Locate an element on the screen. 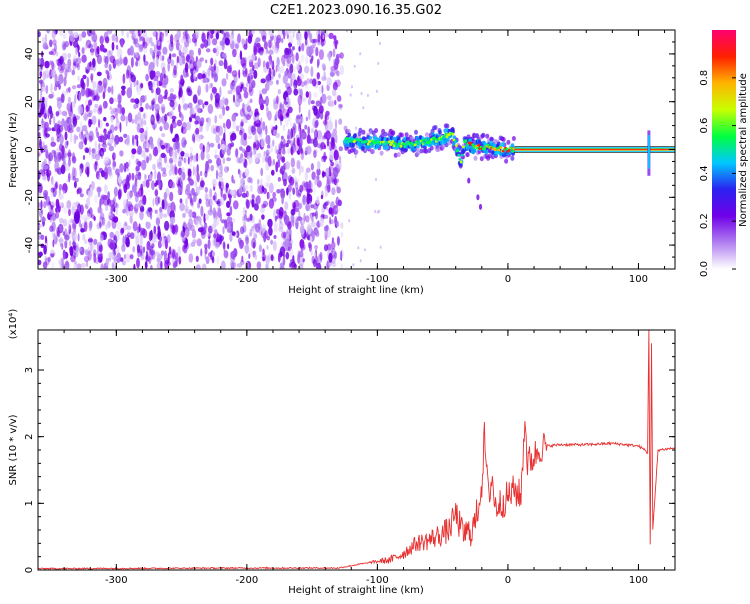  y-tick-label: -40 is located at coordinates (29, 245).